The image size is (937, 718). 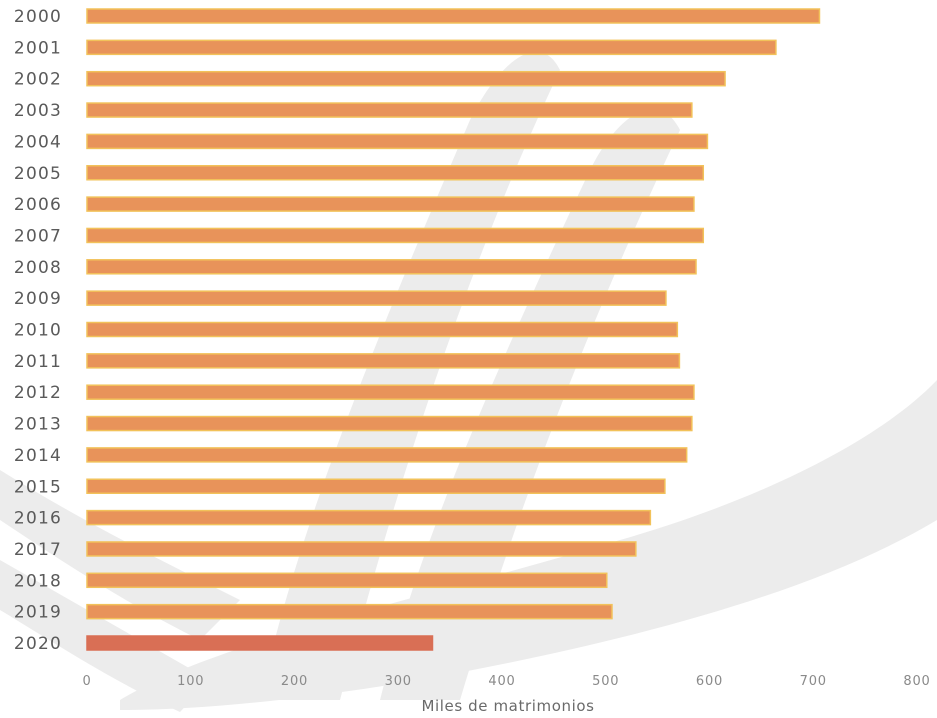 What do you see at coordinates (376, 486) in the screenshot?
I see `bar-2015` at bounding box center [376, 486].